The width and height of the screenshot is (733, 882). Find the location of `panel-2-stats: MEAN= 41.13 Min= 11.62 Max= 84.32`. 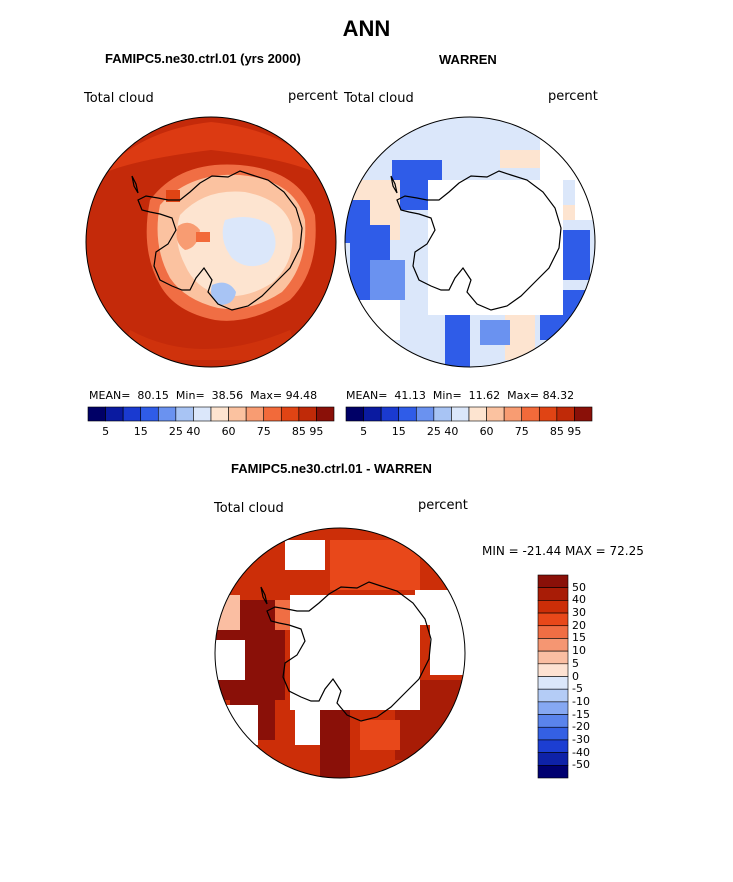

panel-2-stats: MEAN= 41.13 Min= 11.62 Max= 84.32 is located at coordinates (460, 395).